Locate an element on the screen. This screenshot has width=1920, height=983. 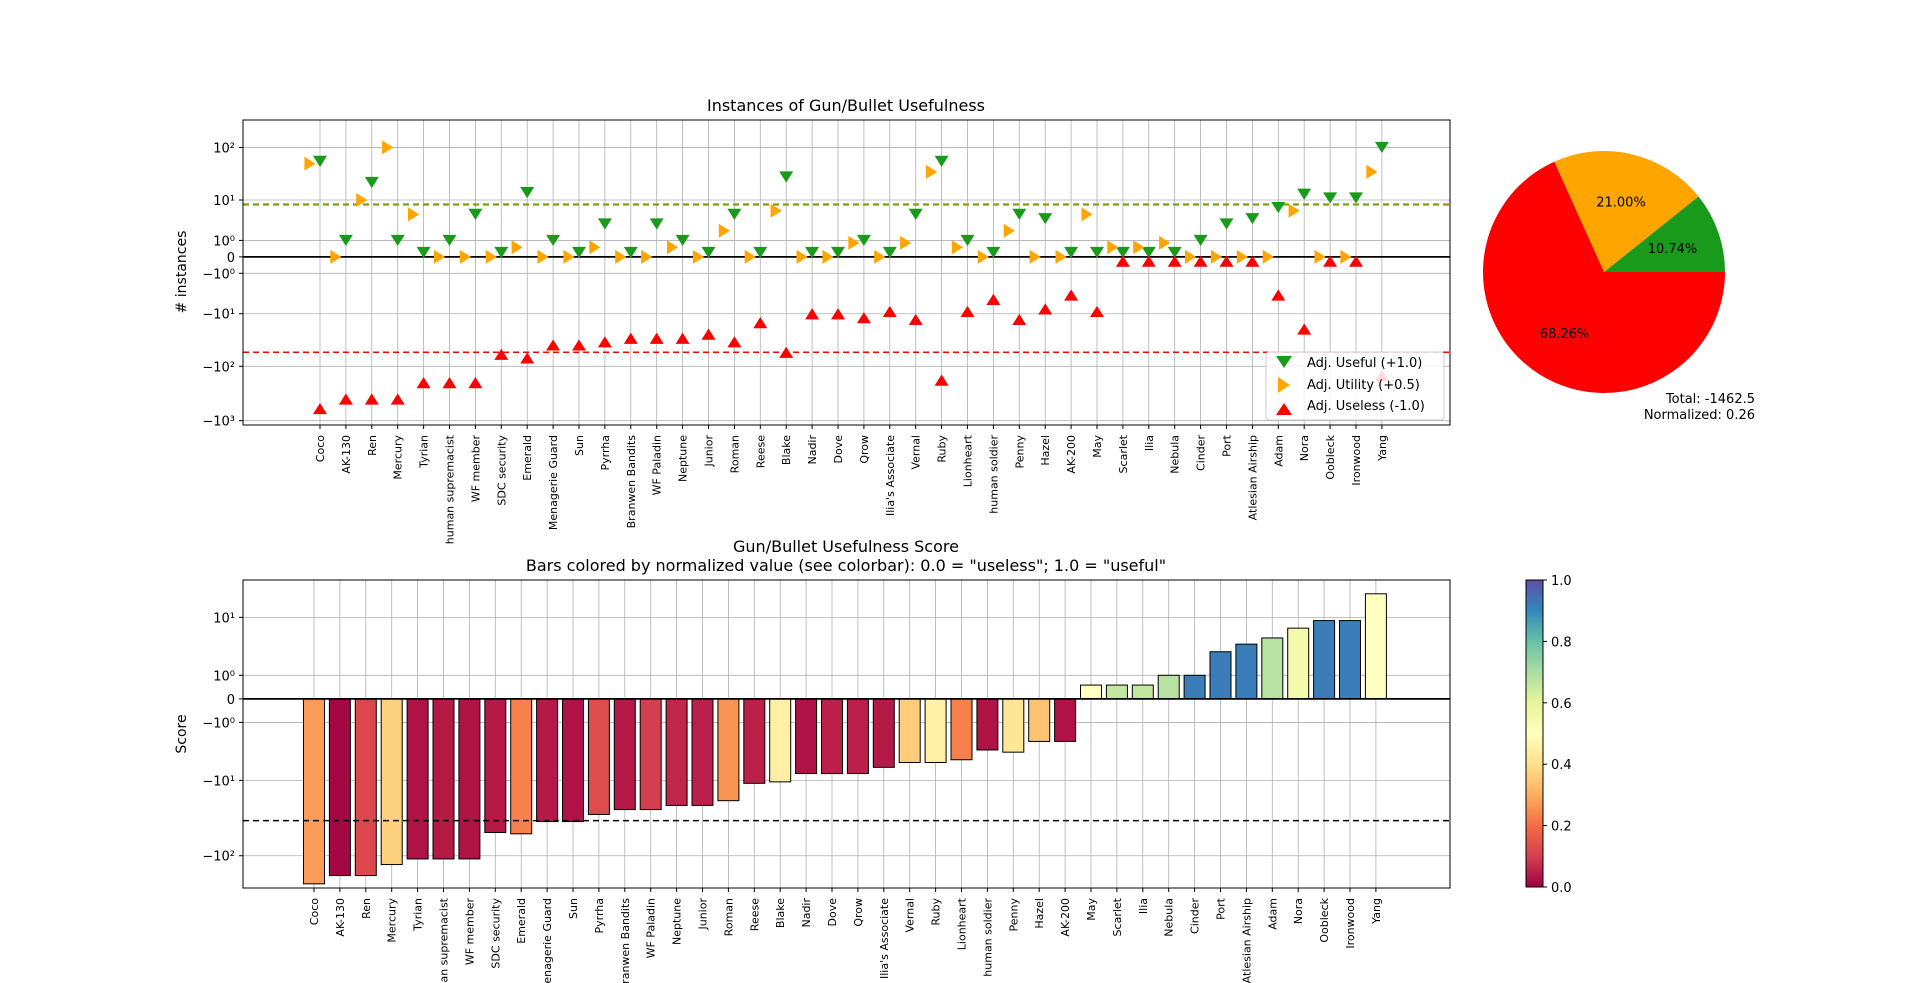
legend-useful-marker-icon is located at coordinates (1284, 362).